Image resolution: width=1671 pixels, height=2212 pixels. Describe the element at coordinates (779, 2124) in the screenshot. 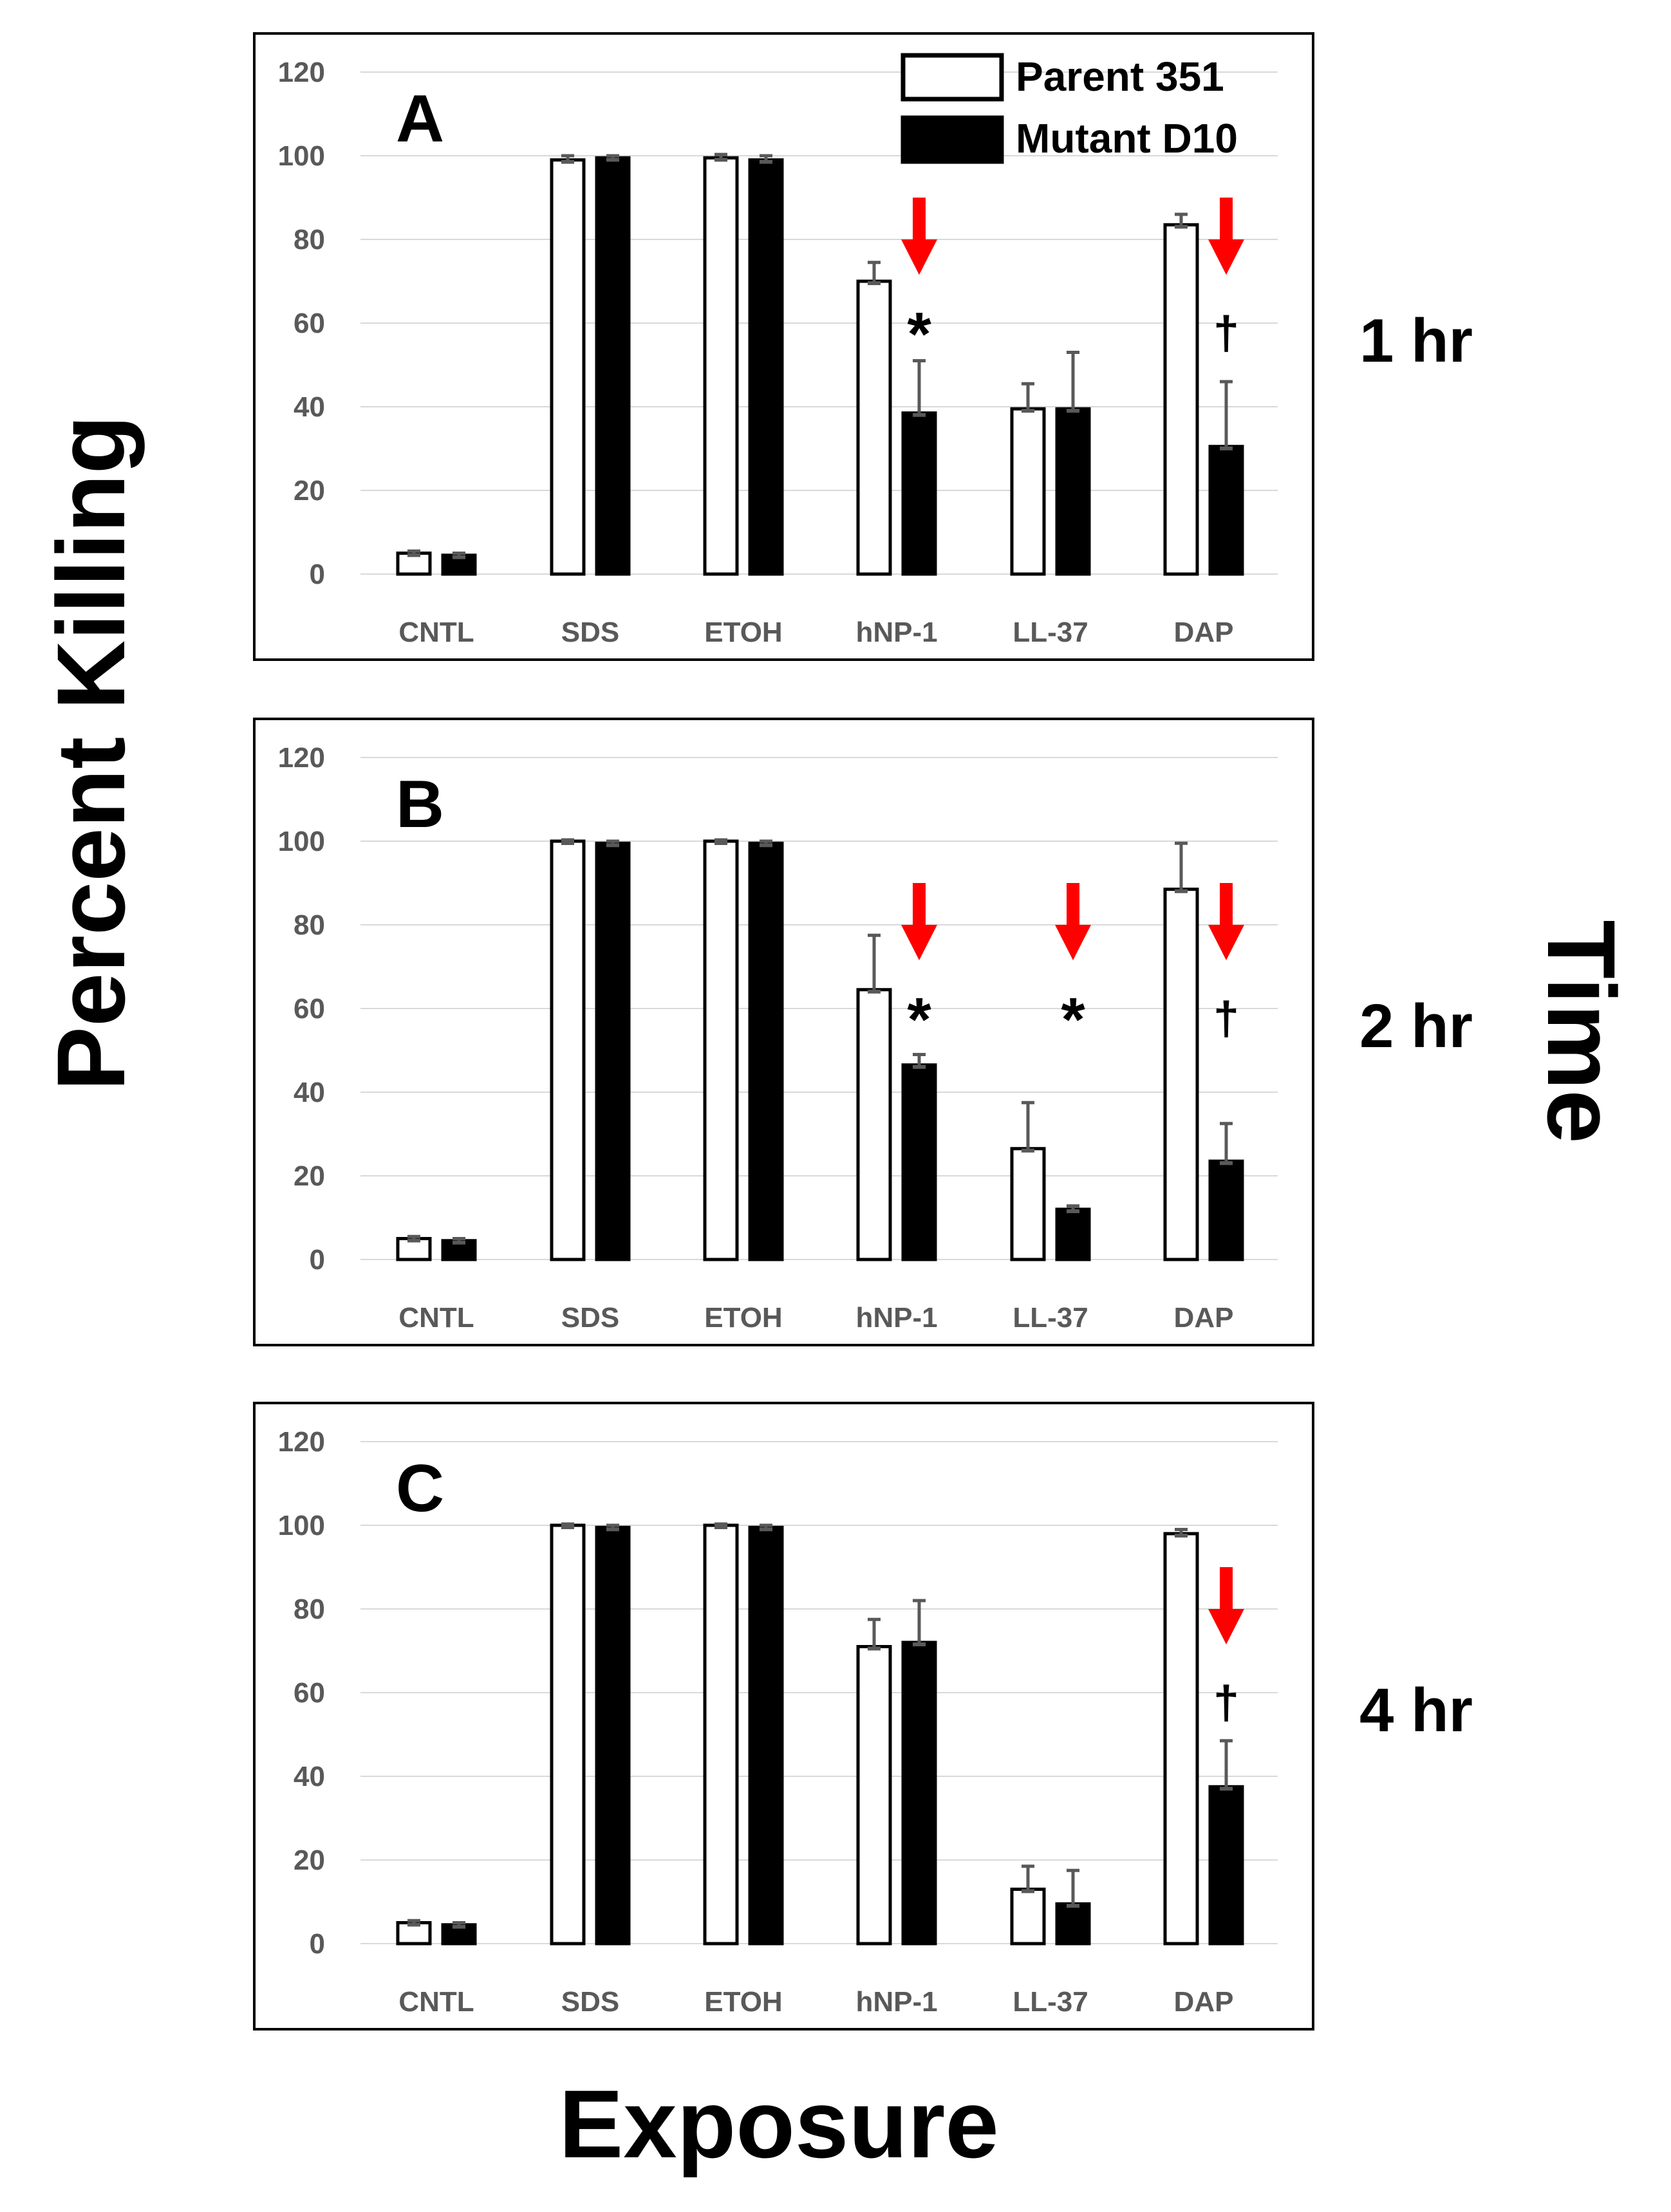

I see `x-axis-label: Exposure` at that location.